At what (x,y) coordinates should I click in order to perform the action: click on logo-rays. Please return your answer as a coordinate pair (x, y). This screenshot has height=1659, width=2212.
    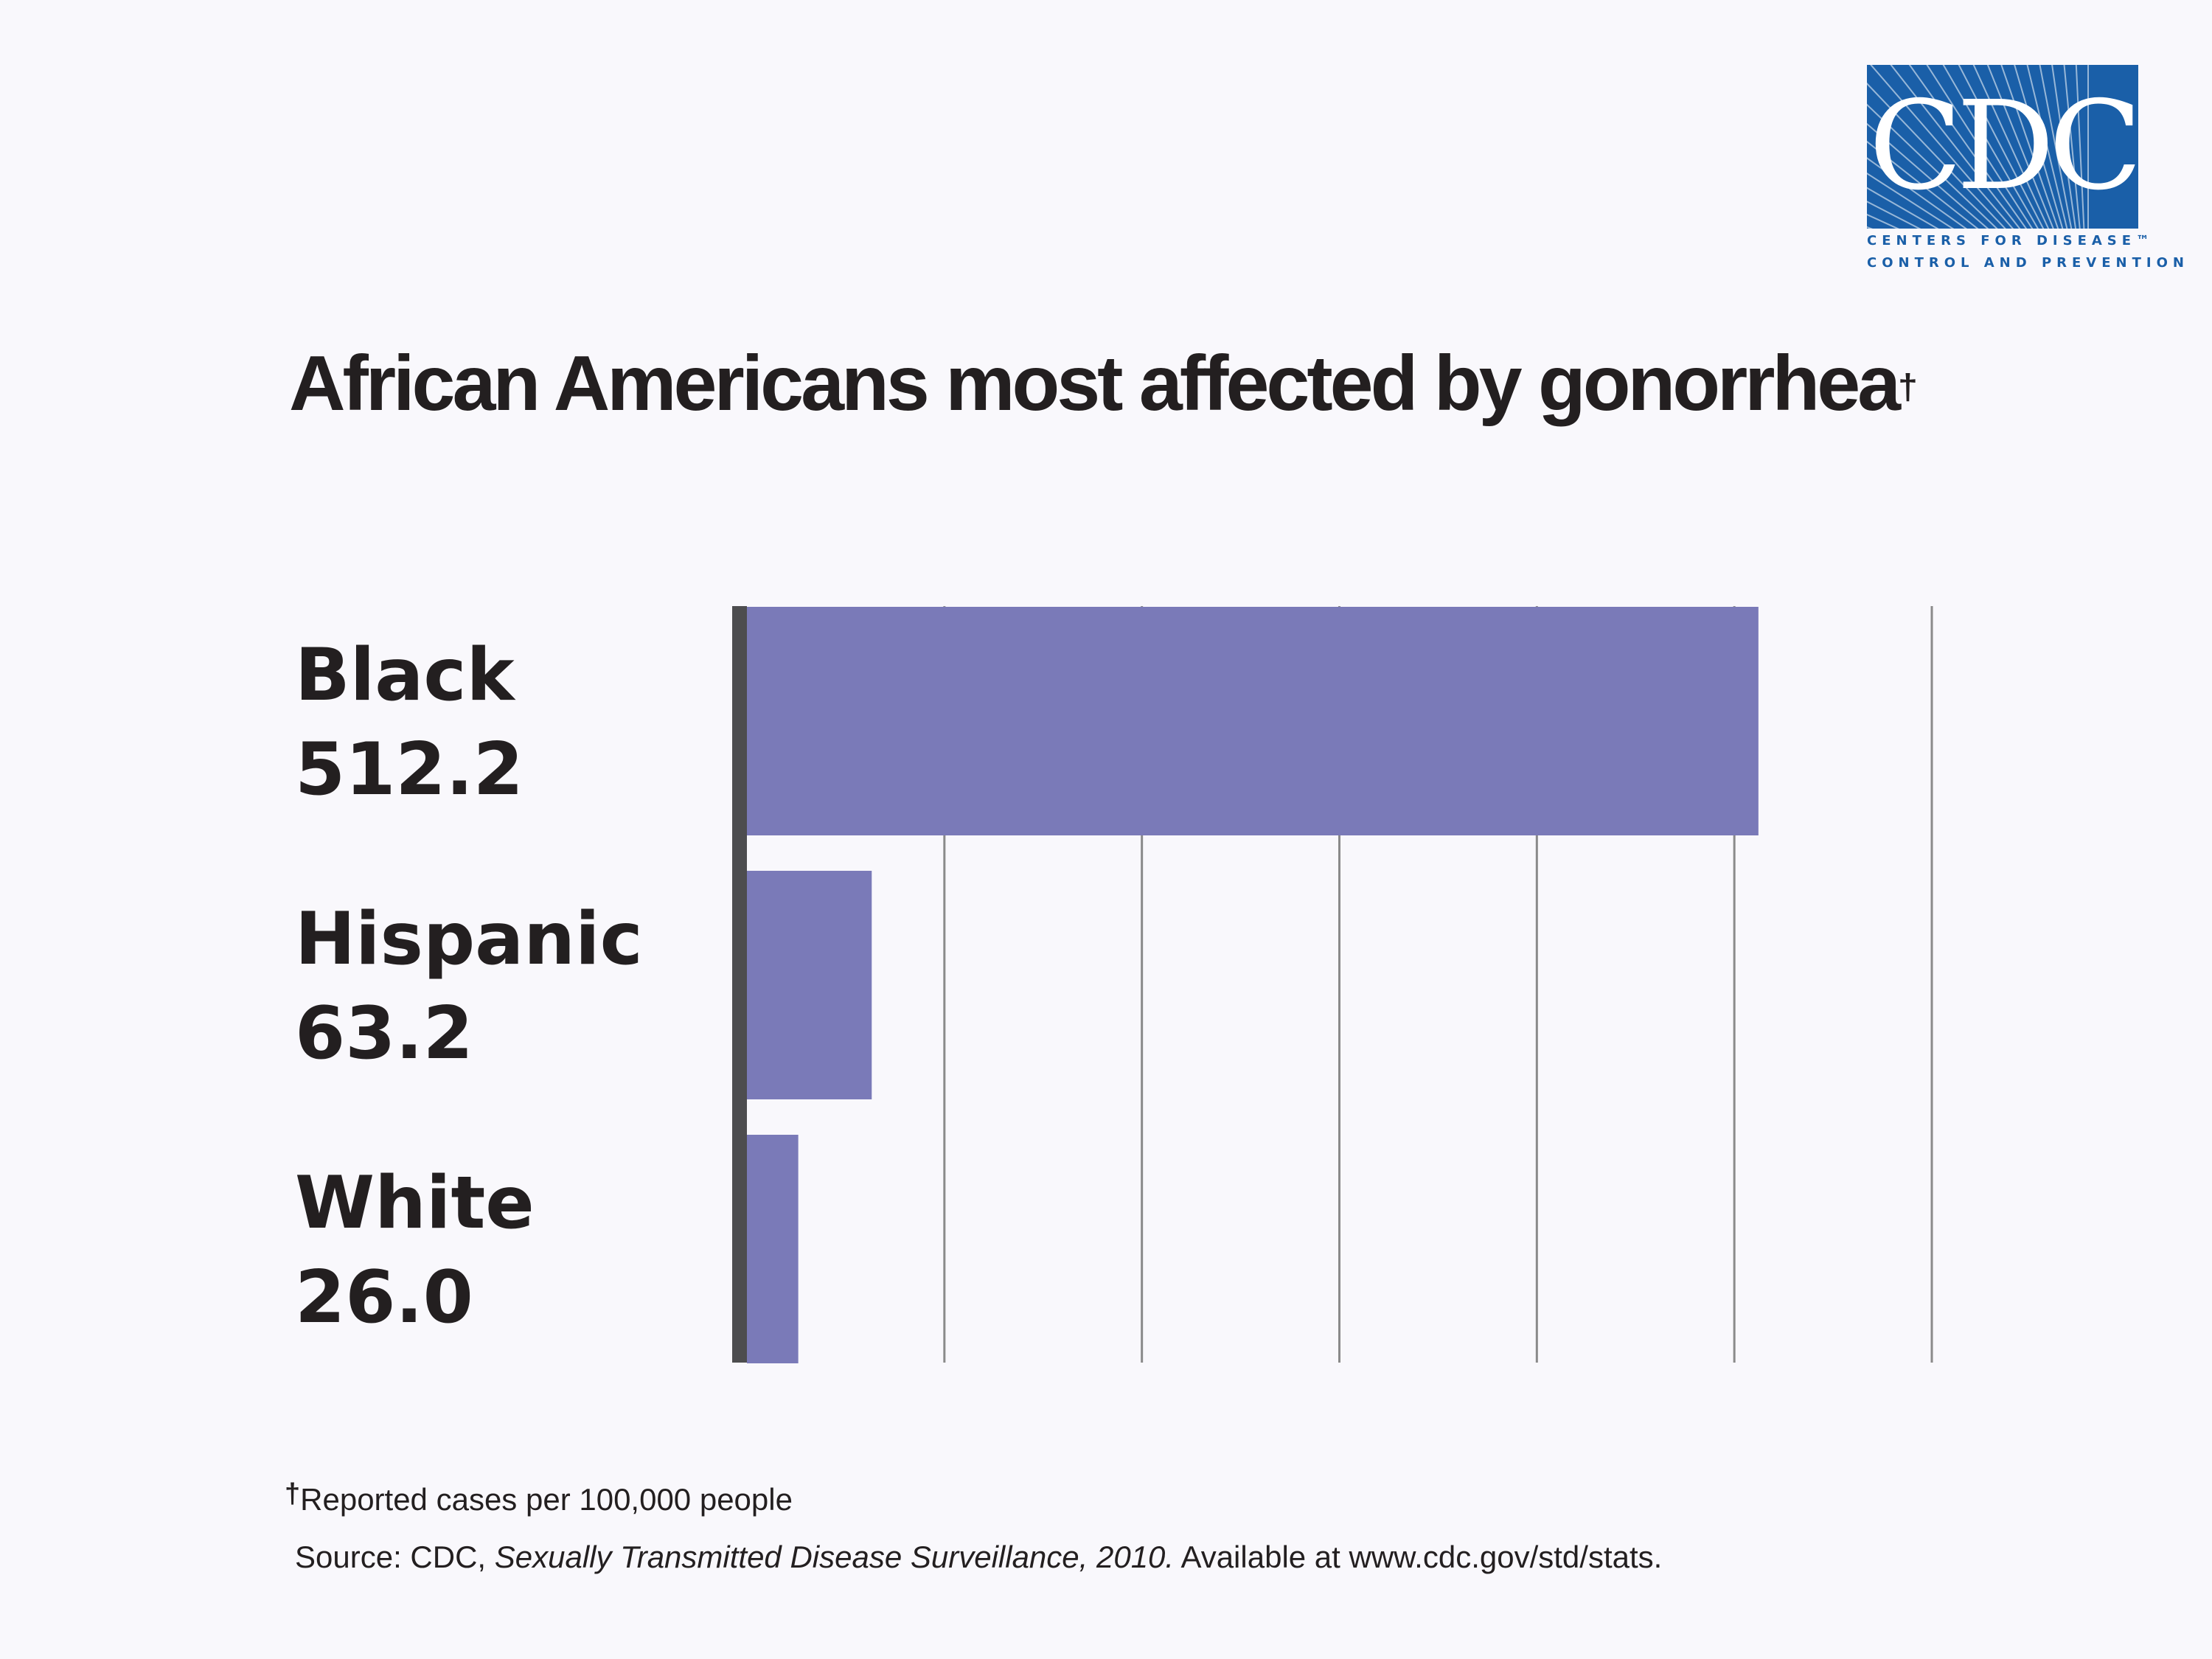
    Looking at the image, I should click on (1978, 147).